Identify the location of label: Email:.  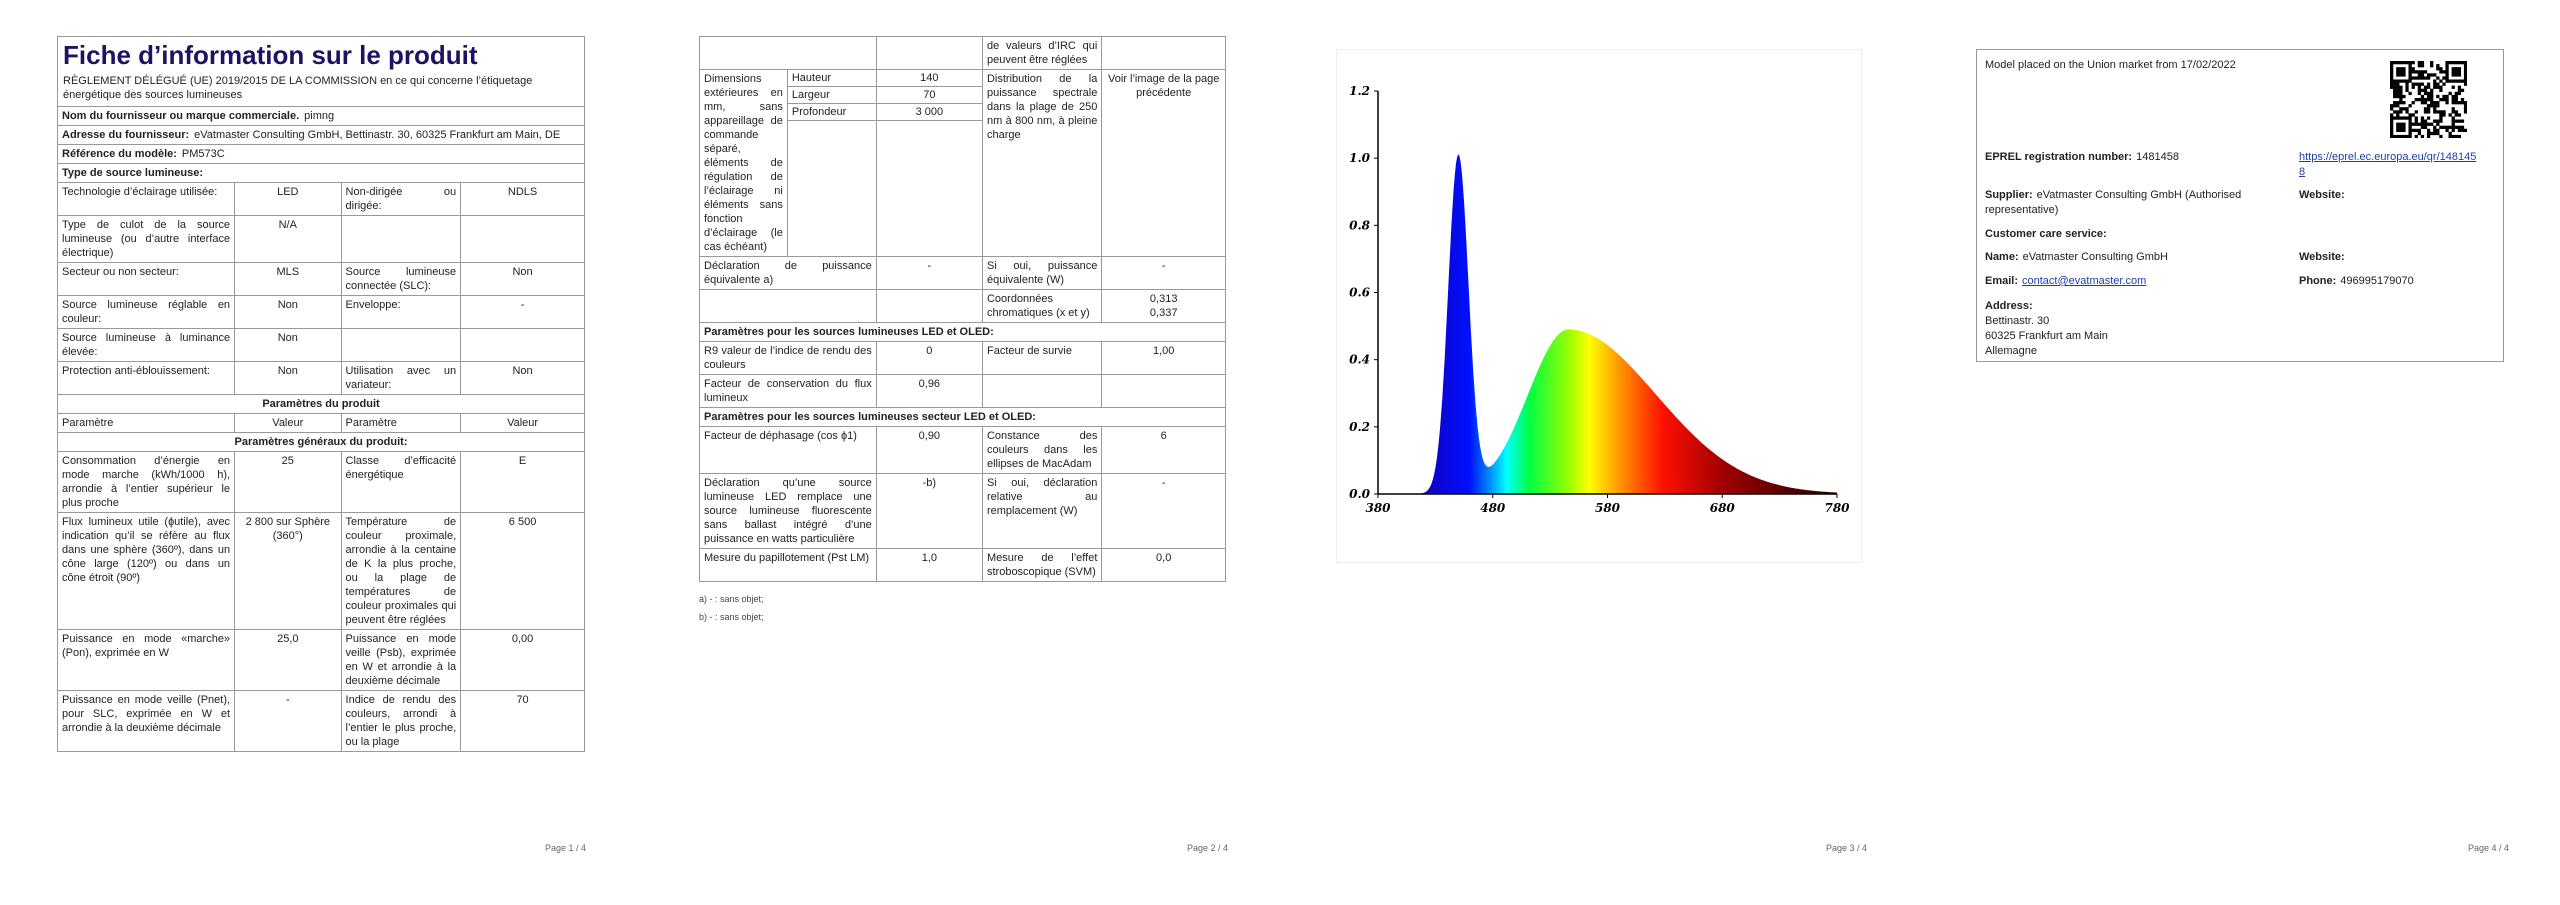
(2002, 281).